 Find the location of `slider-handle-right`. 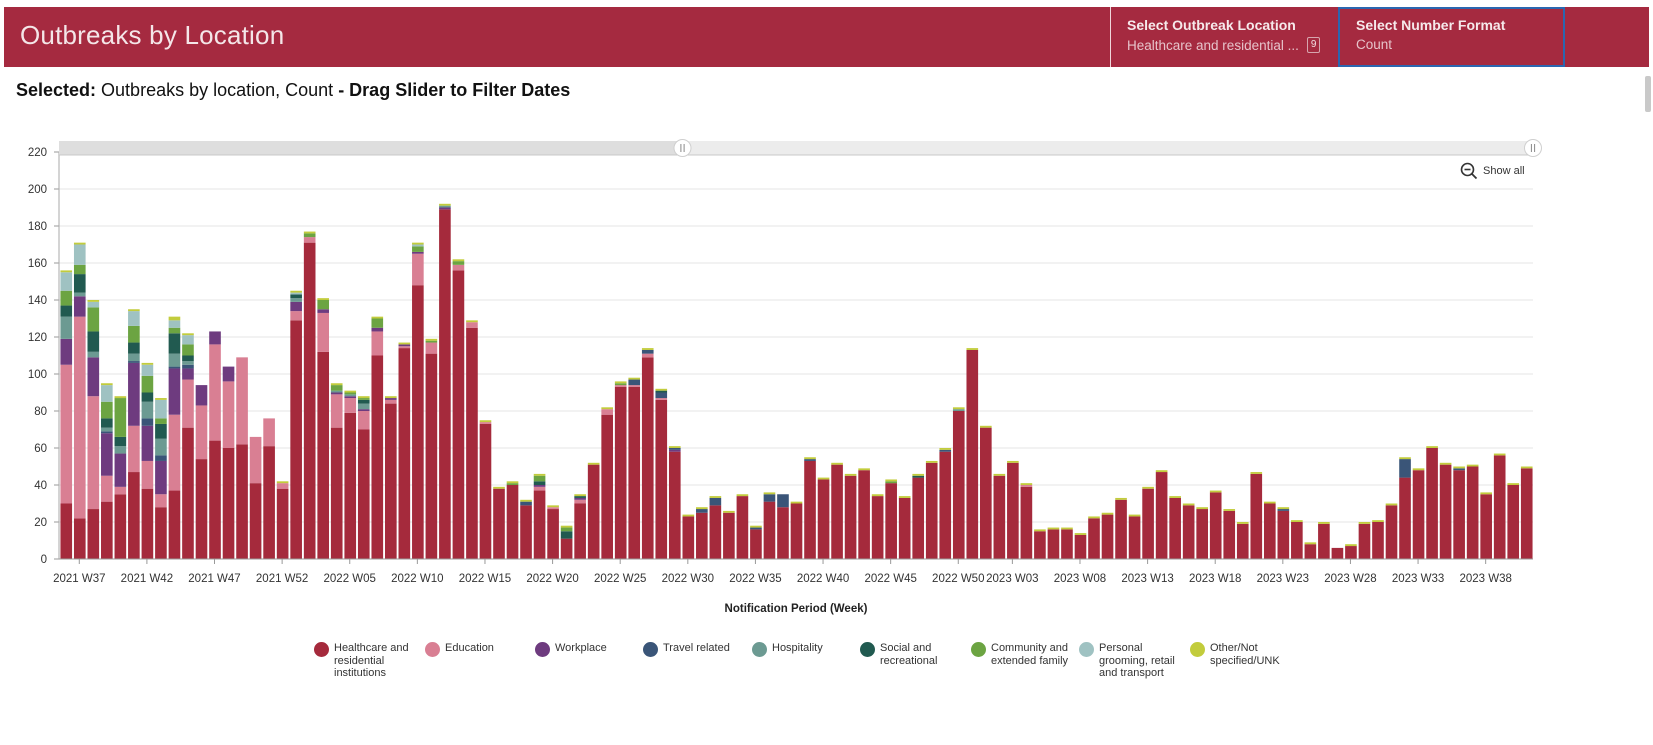

slider-handle-right is located at coordinates (1533, 148).